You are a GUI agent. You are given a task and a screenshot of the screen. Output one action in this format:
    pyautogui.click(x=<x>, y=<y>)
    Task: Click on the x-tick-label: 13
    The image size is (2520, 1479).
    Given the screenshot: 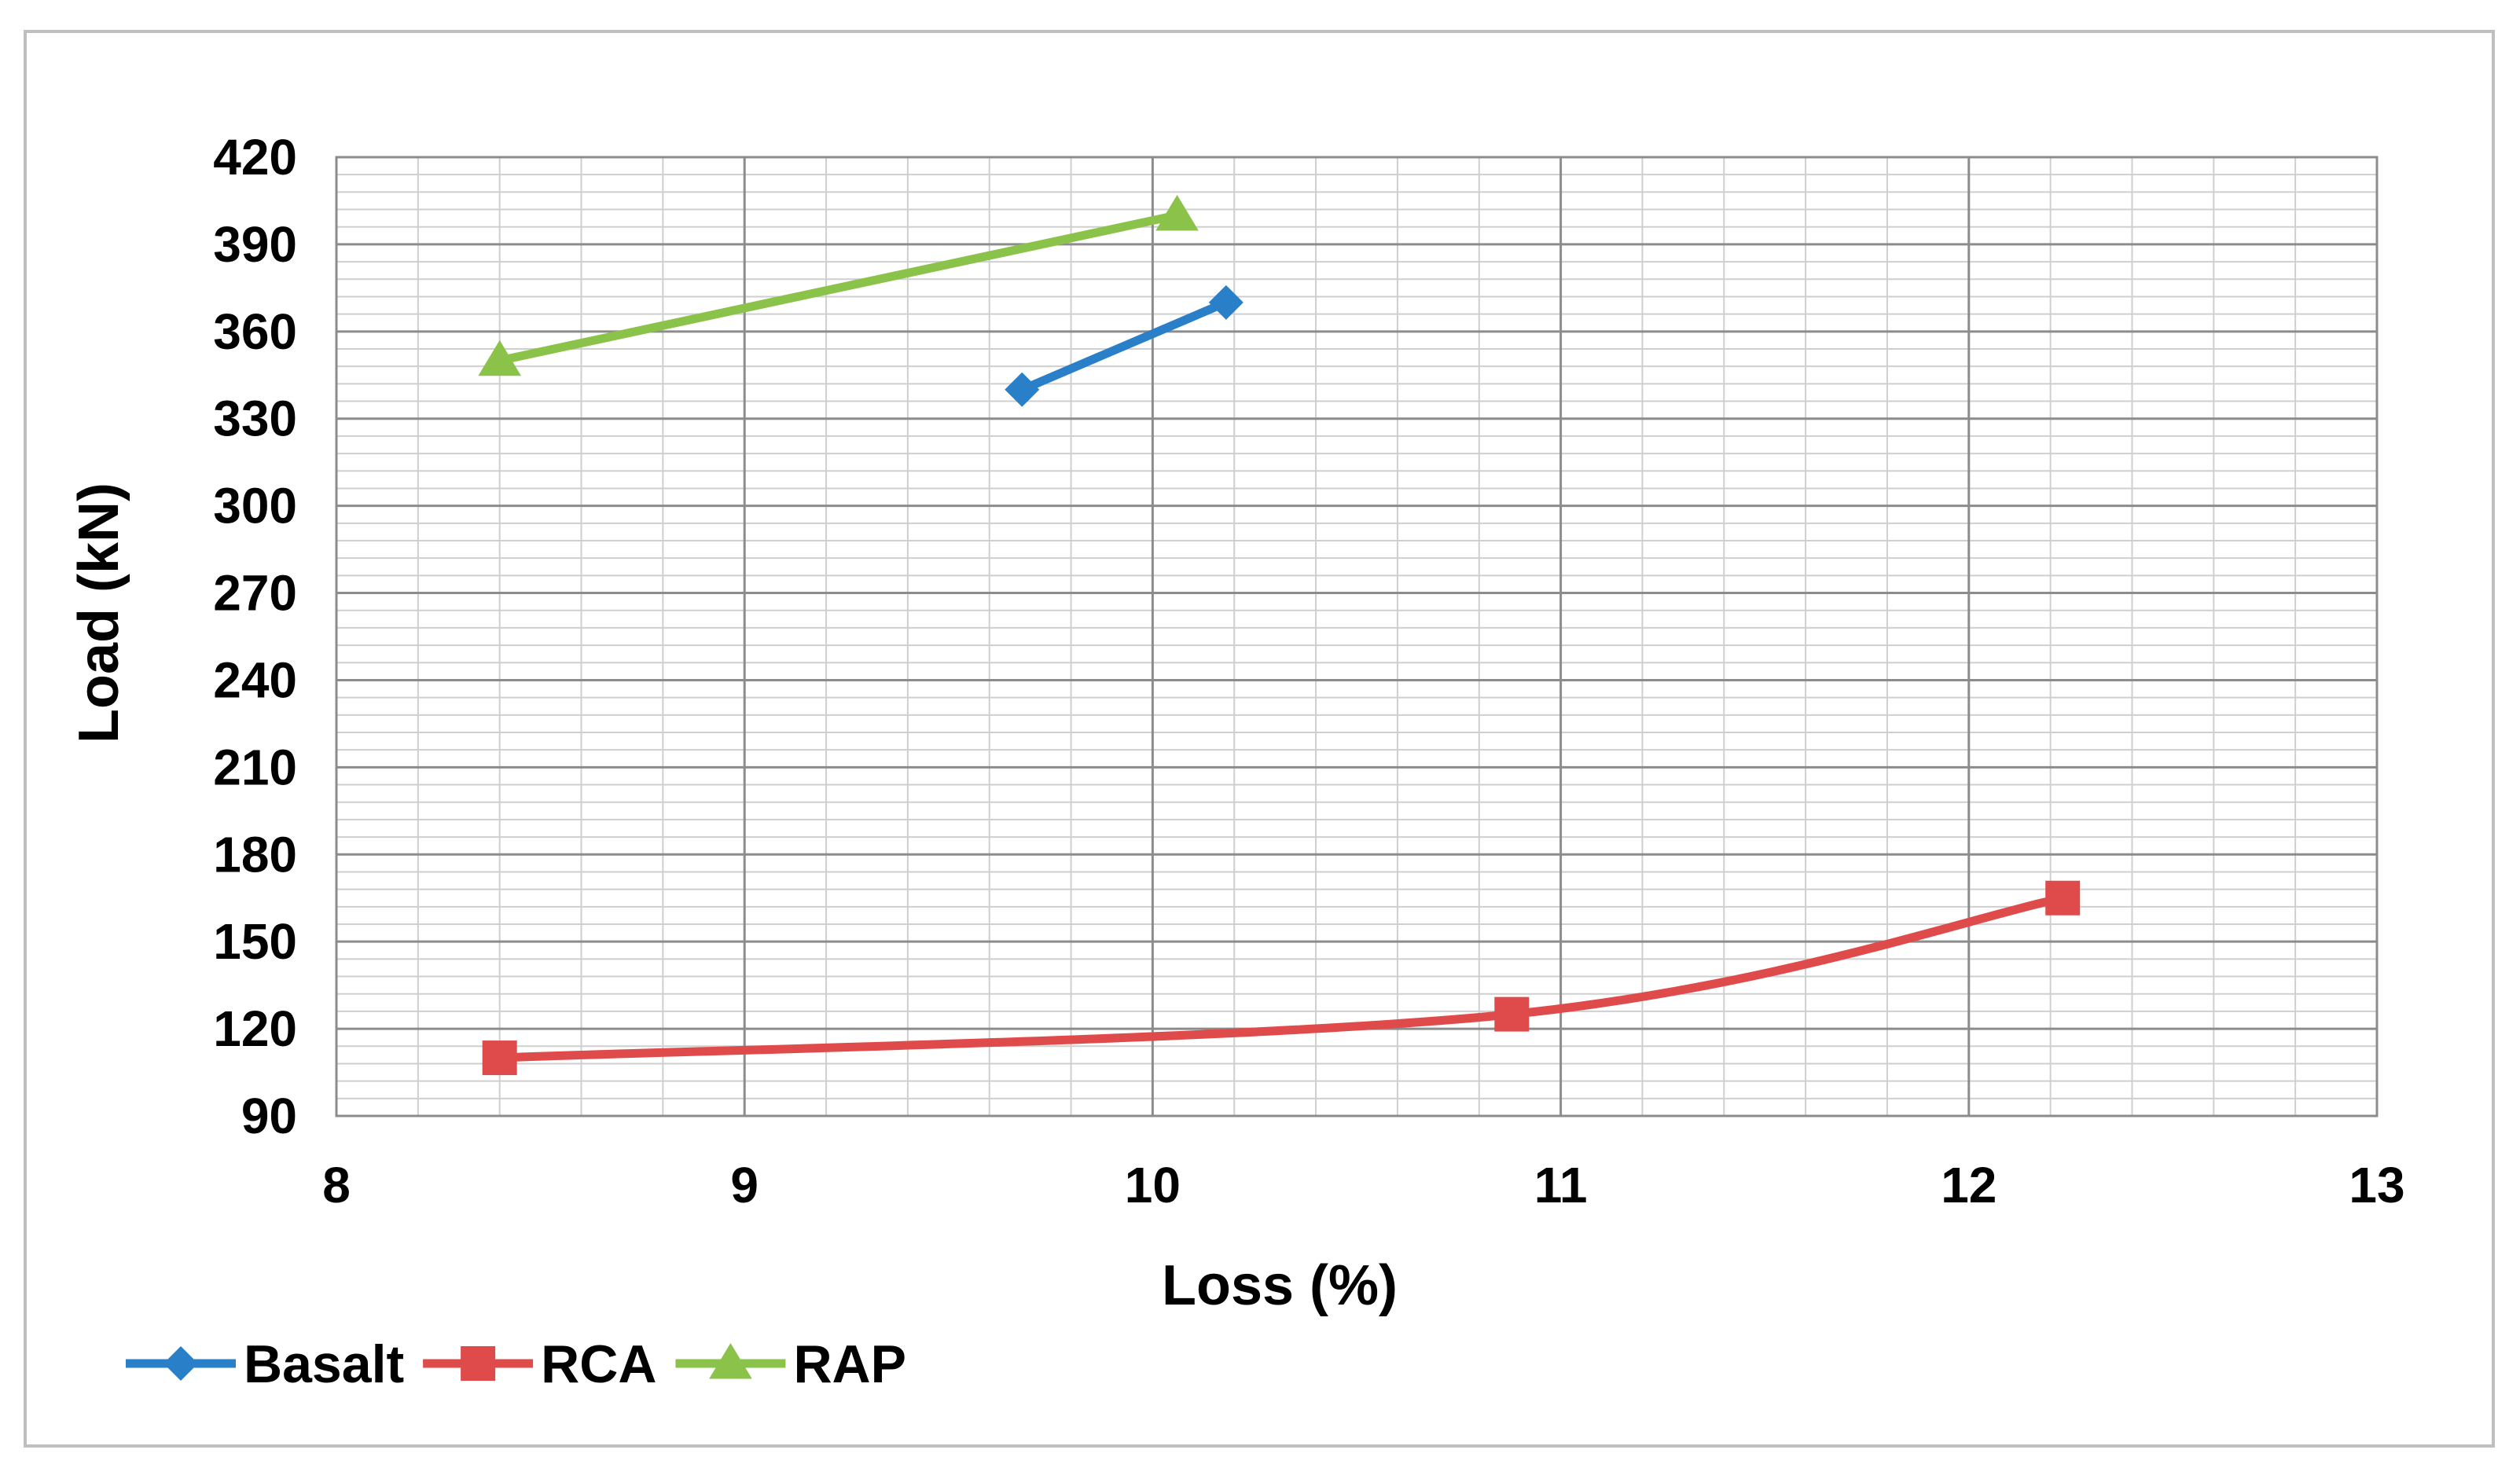 What is the action you would take?
    pyautogui.click(x=2376, y=1185)
    